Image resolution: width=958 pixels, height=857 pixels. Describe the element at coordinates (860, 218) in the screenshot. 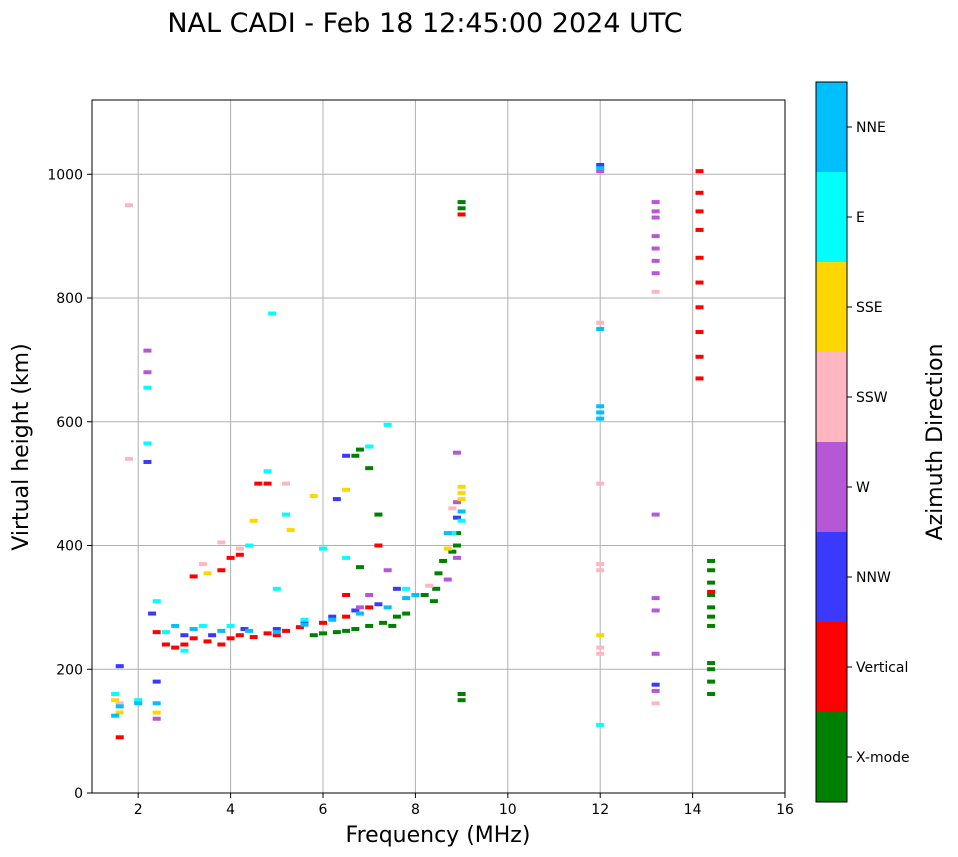

I see `colorbar-tick-label: E` at that location.